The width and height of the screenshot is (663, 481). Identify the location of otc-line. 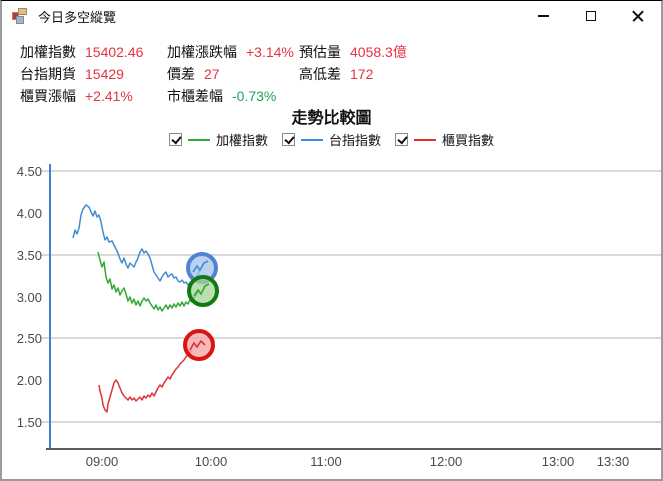
(145, 381).